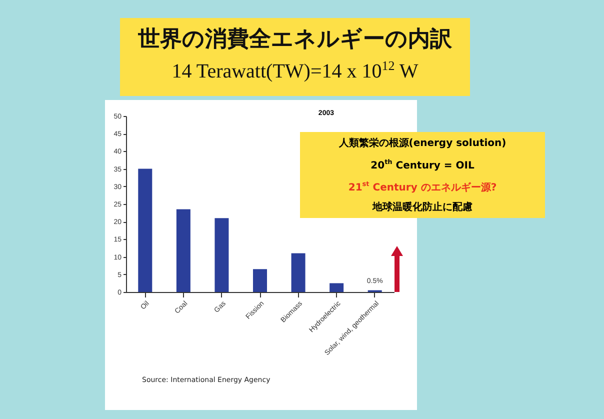 This screenshot has height=419, width=604. Describe the element at coordinates (295, 57) in the screenshot. I see `title-box: 世界の消費全エネルギーの内訳 14 Terawatt(TW)=14 x 10$^{12}$ W` at that location.